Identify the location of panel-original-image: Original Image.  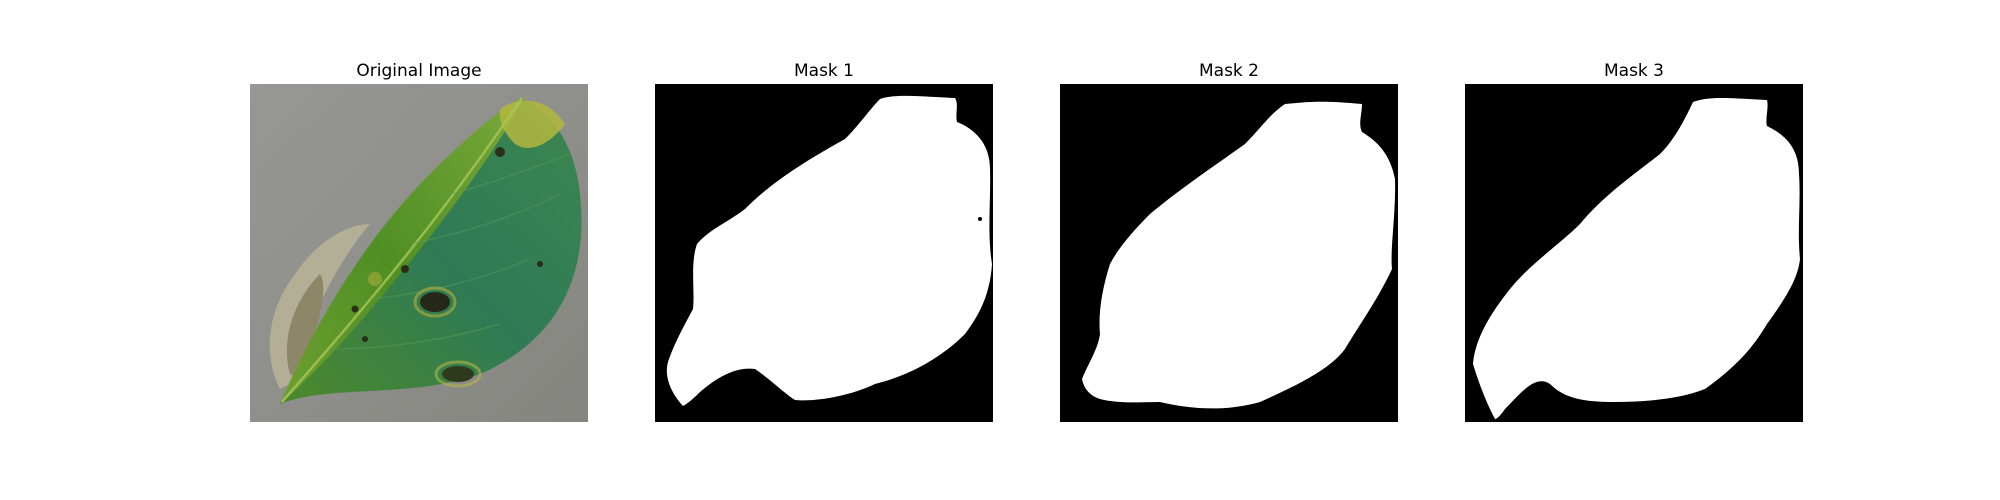
(419, 240).